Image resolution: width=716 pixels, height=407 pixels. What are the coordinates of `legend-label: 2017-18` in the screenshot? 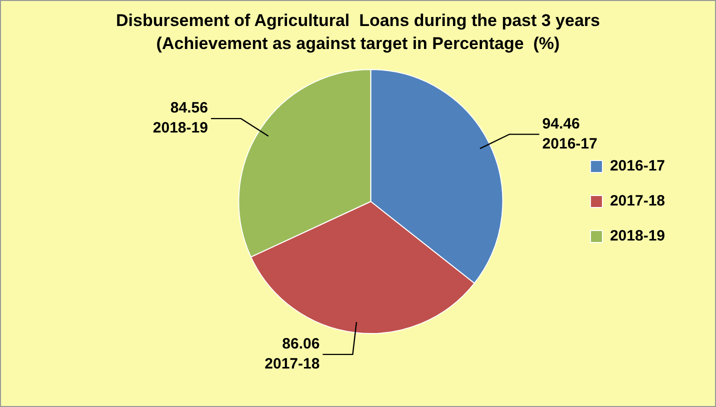 It's located at (638, 201).